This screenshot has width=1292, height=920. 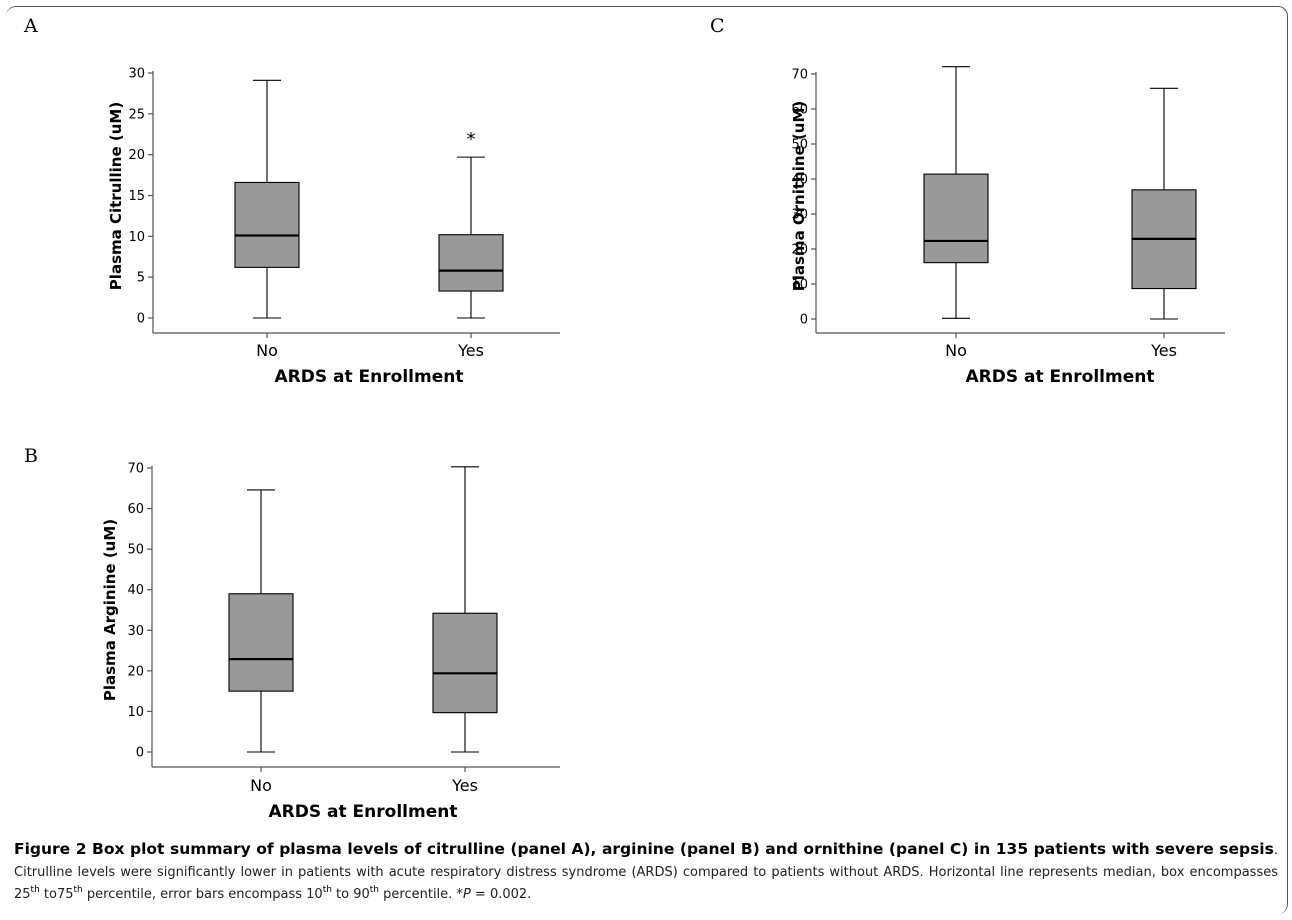 I want to click on panel-c-y-label: Plasma Ornithine (uM), so click(x=799, y=196).